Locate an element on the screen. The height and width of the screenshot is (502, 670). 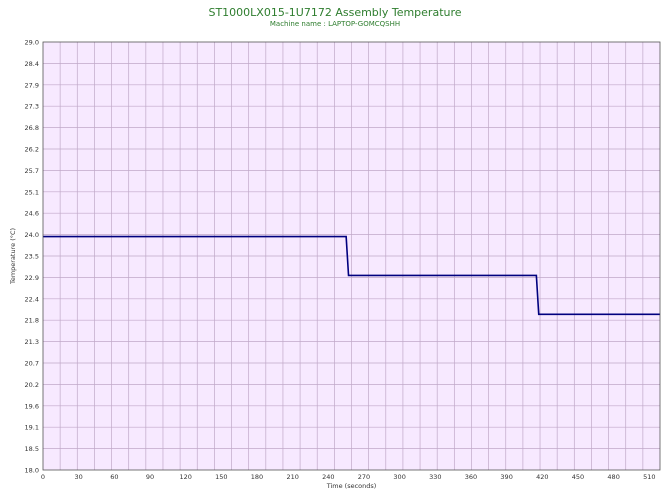
x-tick-label: 240 is located at coordinates (328, 477).